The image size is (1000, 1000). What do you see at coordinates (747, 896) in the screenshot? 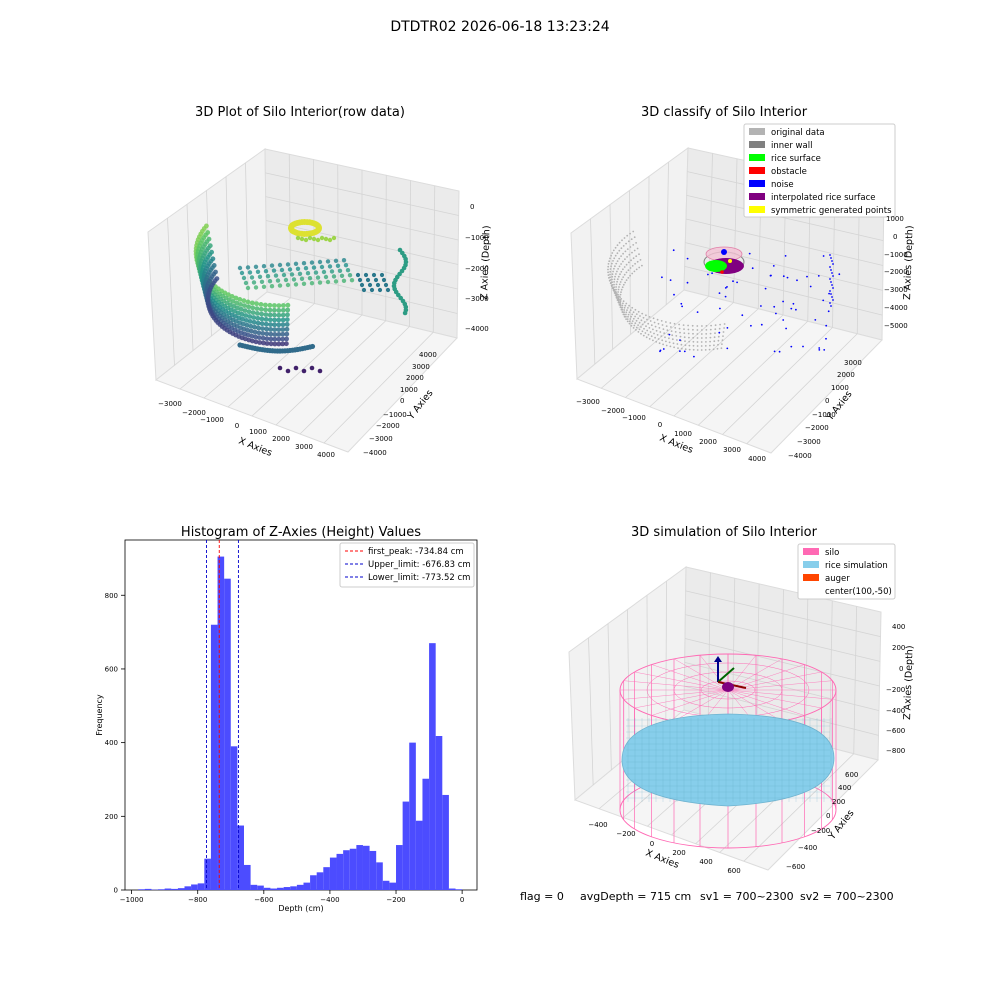
I see `status-sv1: sv1 = 700~2300` at bounding box center [747, 896].